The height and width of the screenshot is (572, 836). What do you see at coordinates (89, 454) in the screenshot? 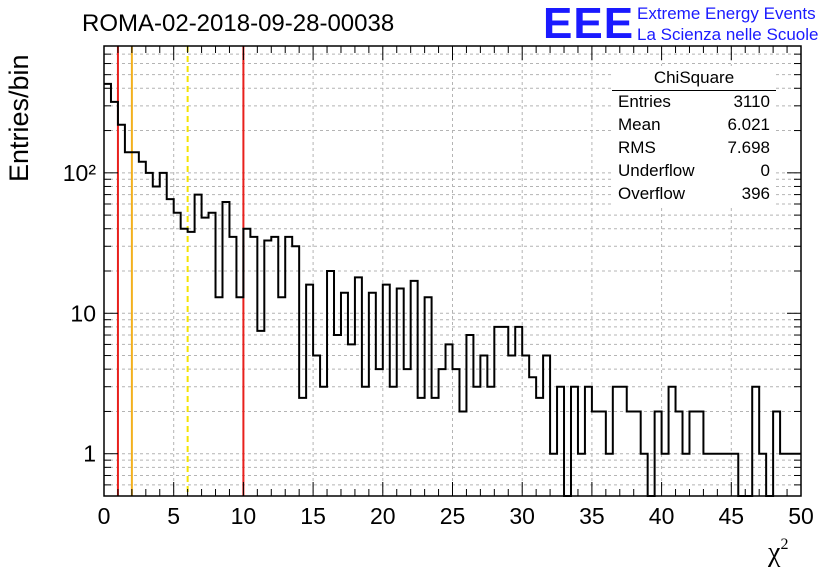
I see `y-tick-label: 1` at bounding box center [89, 454].